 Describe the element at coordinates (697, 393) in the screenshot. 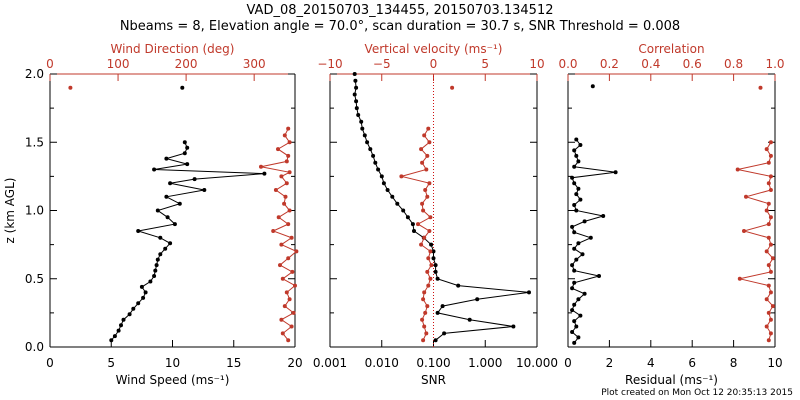

I see `footer-text: Plot created on Mon Oct 12 20:35:13 2015` at that location.